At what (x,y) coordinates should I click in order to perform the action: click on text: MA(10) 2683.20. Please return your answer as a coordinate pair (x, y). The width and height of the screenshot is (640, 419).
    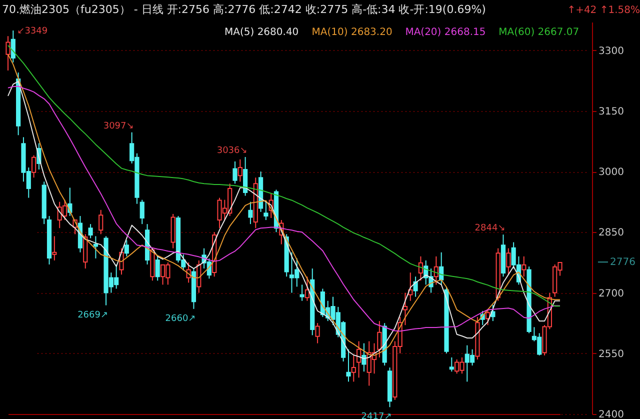
    Looking at the image, I should click on (352, 32).